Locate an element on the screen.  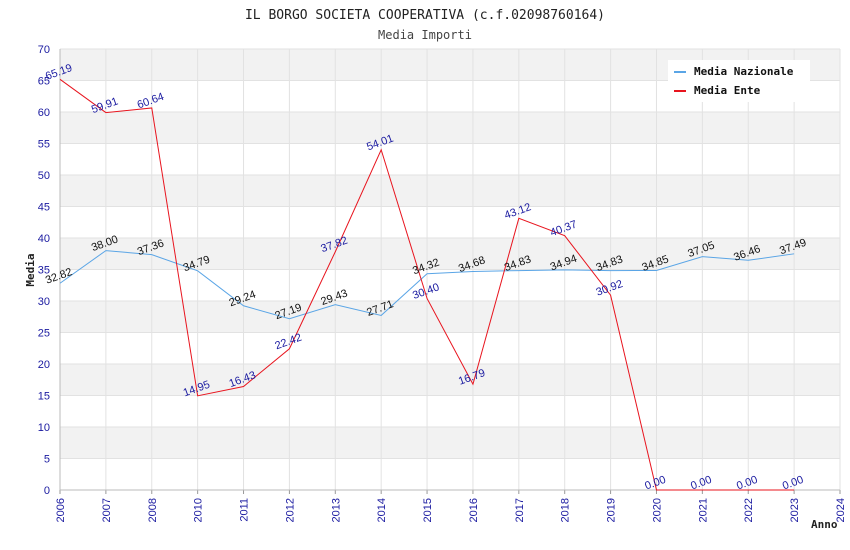
y-tick-label: 5 is located at coordinates (47, 460).